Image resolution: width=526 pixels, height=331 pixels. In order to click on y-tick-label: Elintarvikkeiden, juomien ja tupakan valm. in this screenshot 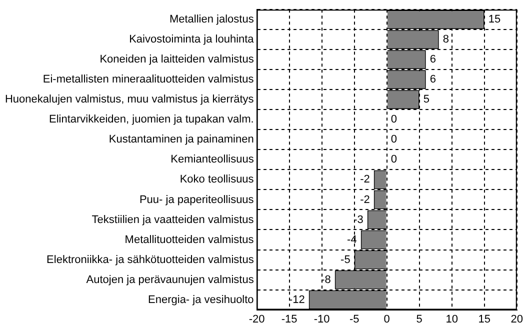, I will do `click(151, 120)`.